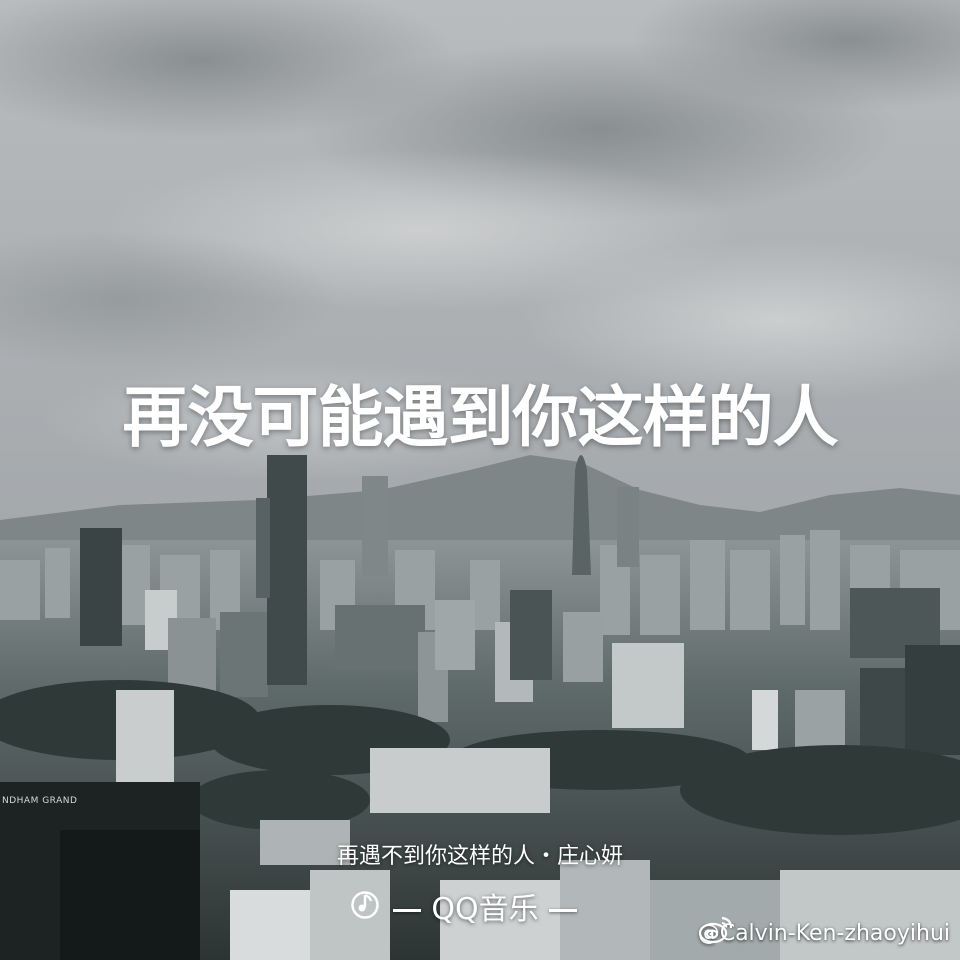 Image resolution: width=960 pixels, height=960 pixels. What do you see at coordinates (562, 910) in the screenshot?
I see `right-dash` at bounding box center [562, 910].